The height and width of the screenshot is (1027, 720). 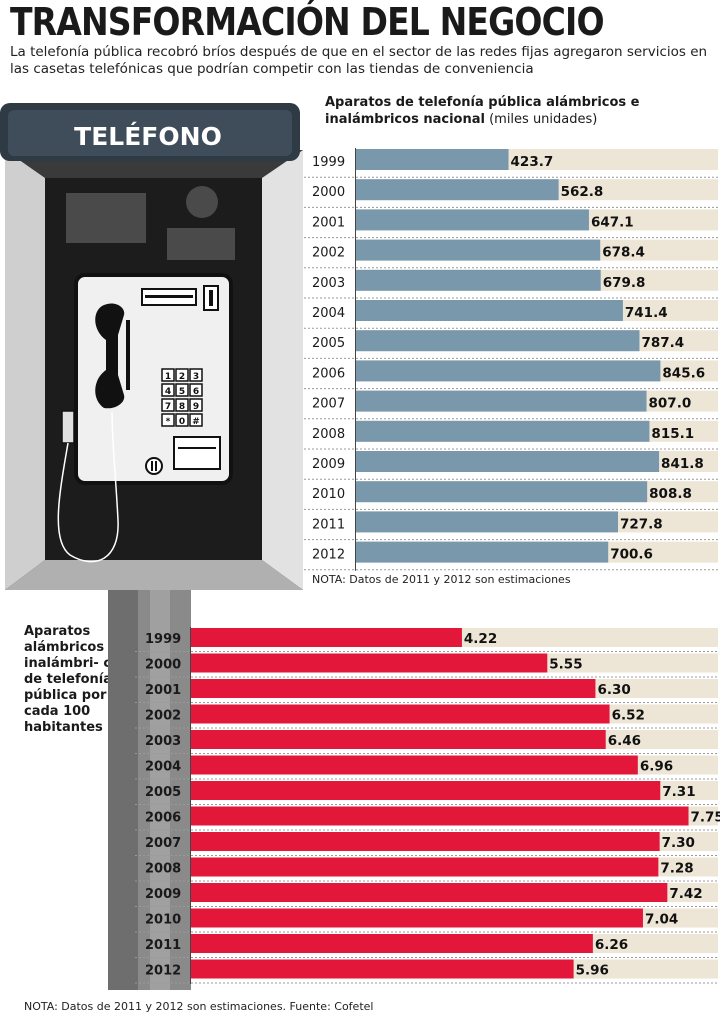 I want to click on chart2-category-label: 1999, so click(x=163, y=639).